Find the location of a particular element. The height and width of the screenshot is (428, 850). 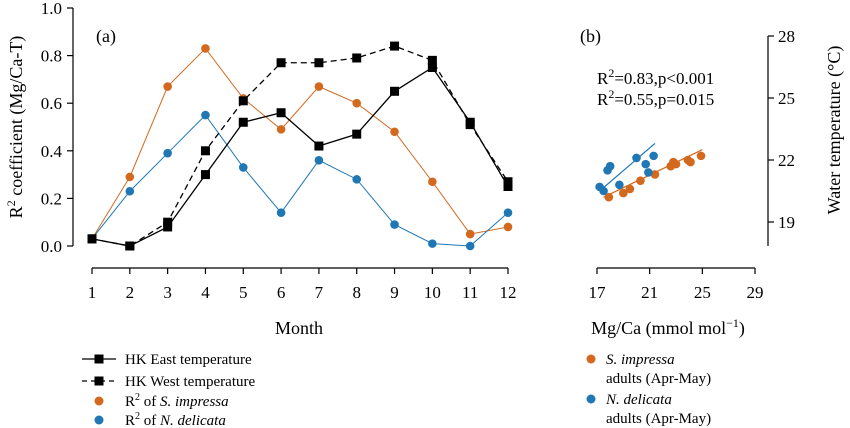

panel-a-x-tick-label: 1 is located at coordinates (92, 292).